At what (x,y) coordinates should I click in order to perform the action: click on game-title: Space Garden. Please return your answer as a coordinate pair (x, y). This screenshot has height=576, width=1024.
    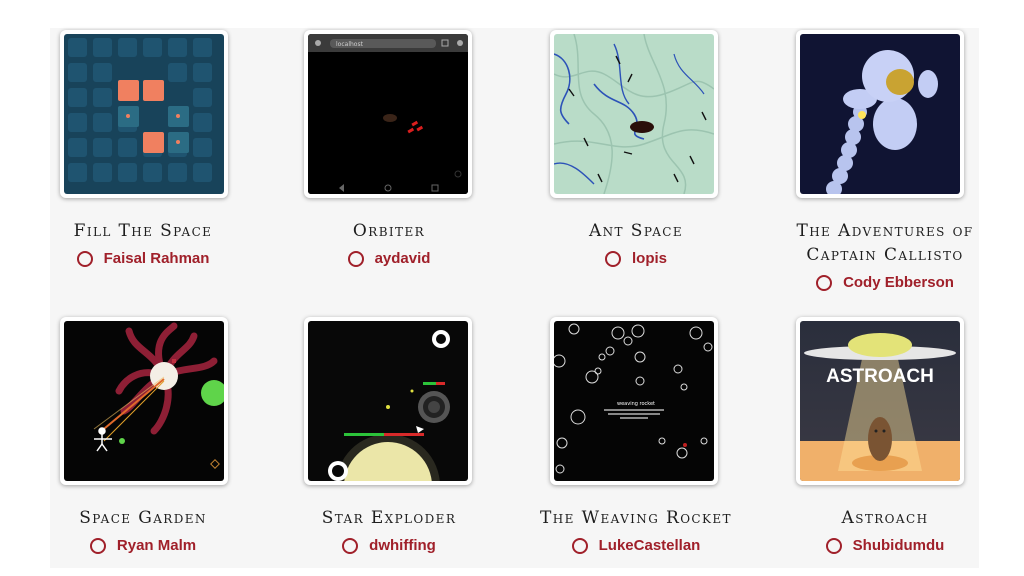
    Looking at the image, I should click on (143, 518).